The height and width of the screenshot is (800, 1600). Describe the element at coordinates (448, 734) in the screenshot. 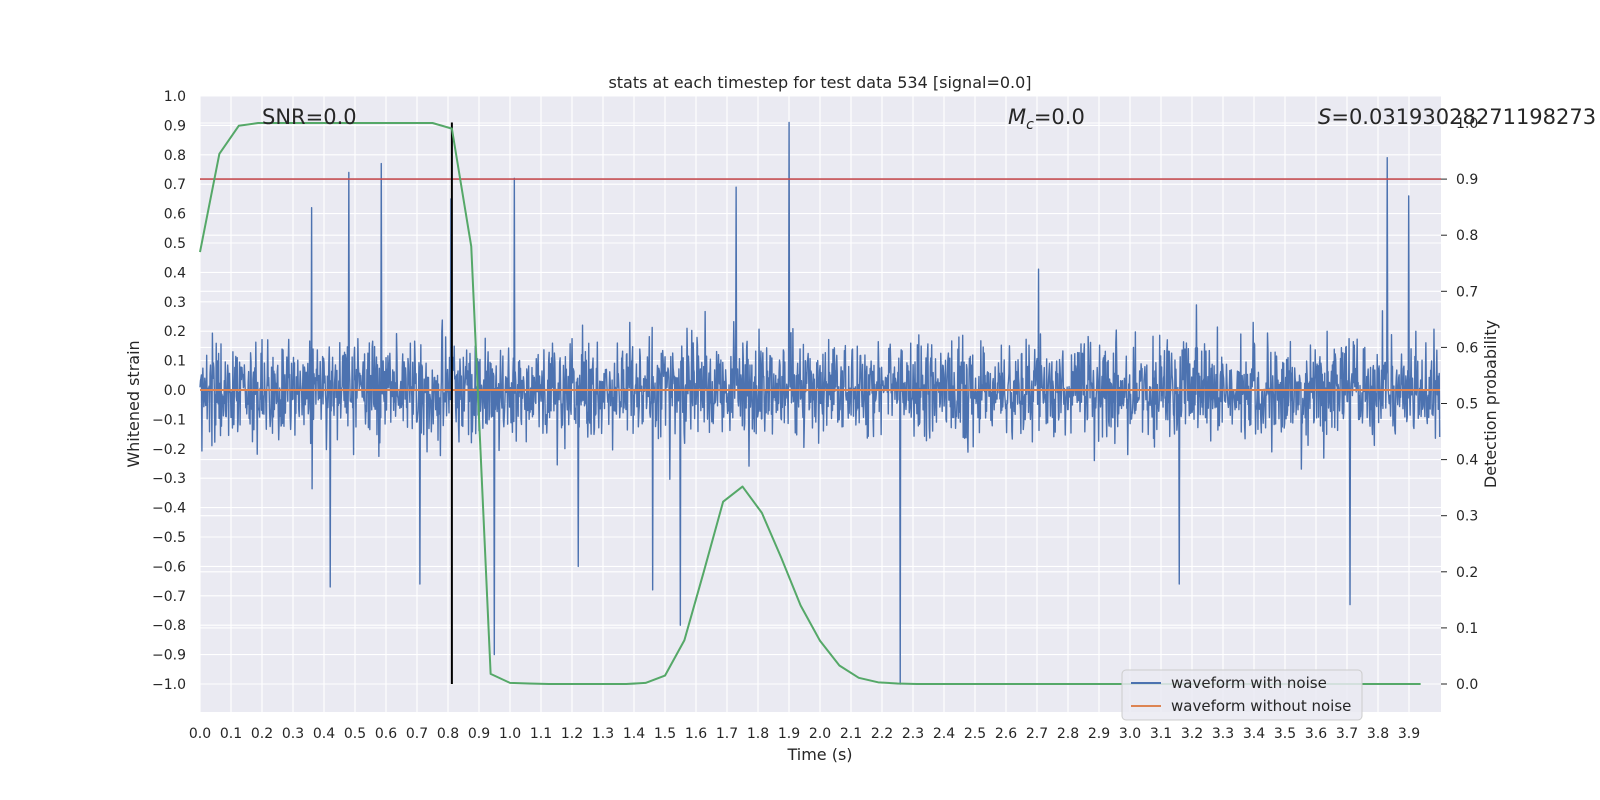

I see `x-tick-label: 0.8` at that location.